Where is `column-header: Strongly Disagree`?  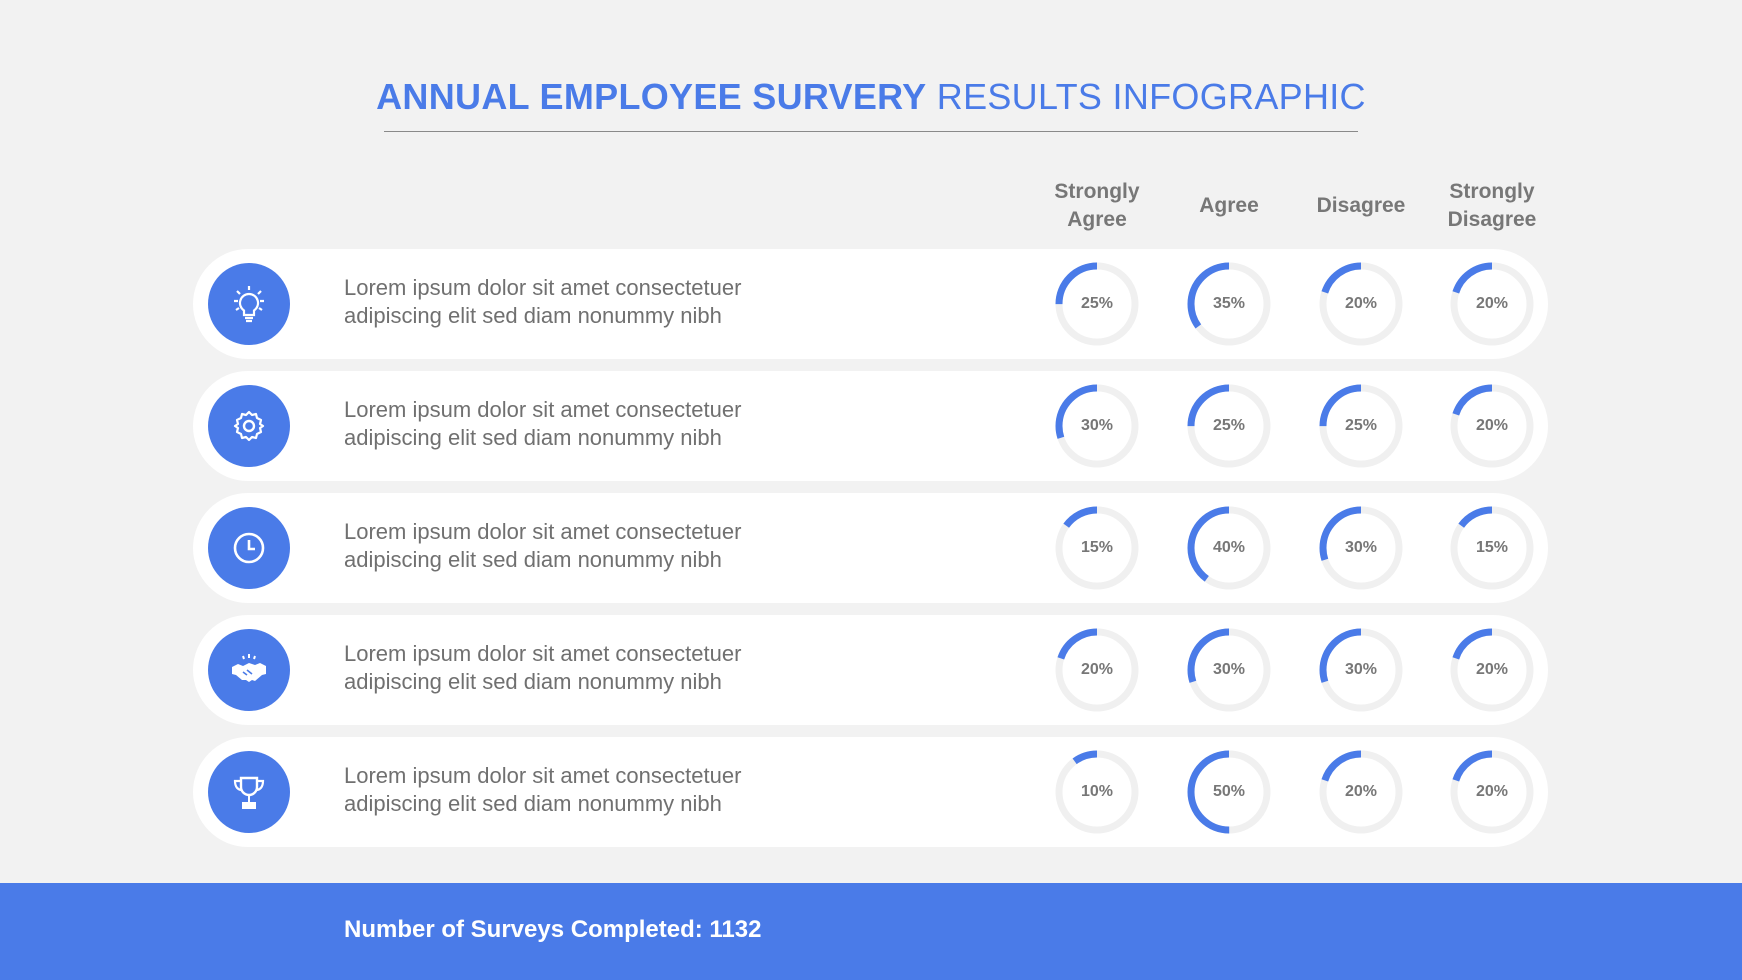 column-header: Strongly Disagree is located at coordinates (1492, 205).